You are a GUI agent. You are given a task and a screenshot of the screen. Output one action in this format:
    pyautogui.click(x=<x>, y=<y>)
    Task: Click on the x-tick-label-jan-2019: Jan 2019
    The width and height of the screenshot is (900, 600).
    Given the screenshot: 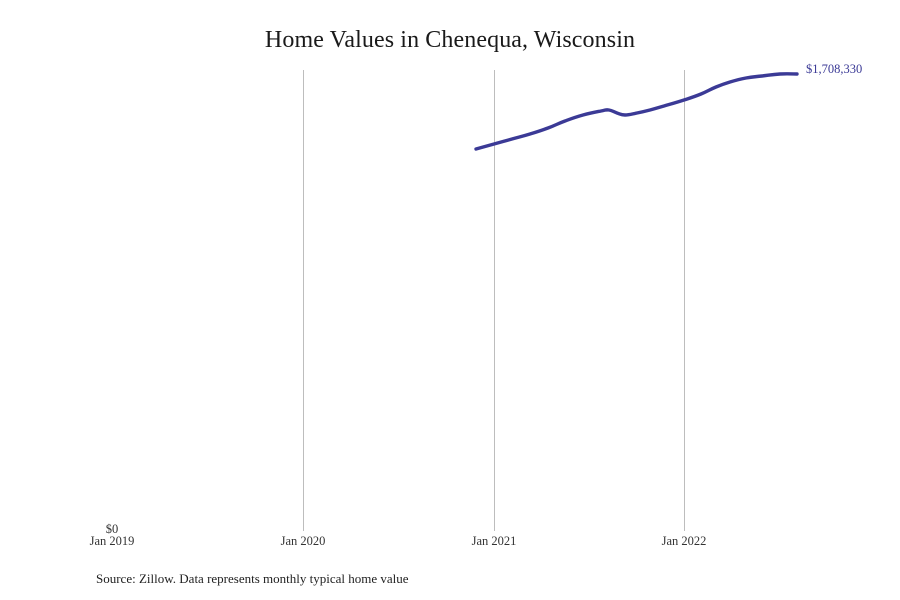 What is the action you would take?
    pyautogui.click(x=112, y=541)
    